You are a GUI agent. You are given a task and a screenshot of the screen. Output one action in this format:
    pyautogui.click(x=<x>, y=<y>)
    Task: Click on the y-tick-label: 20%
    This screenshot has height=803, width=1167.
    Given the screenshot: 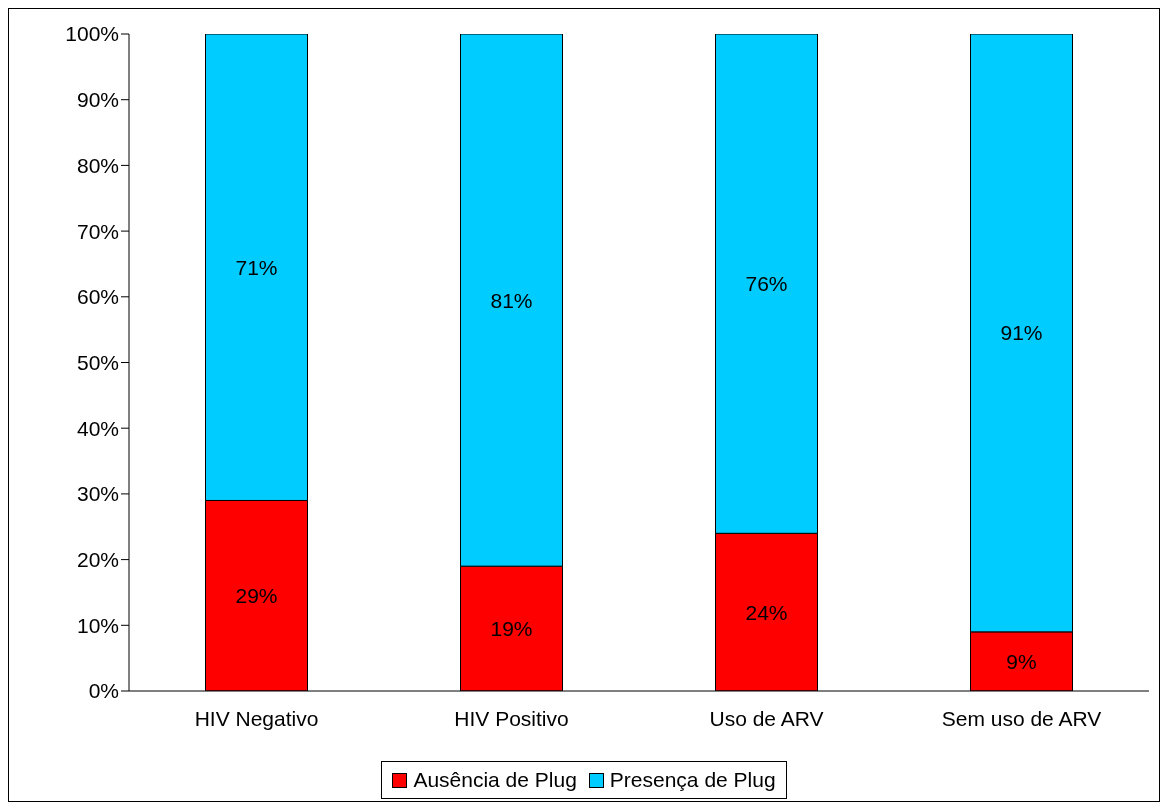 What is the action you would take?
    pyautogui.click(x=97, y=560)
    